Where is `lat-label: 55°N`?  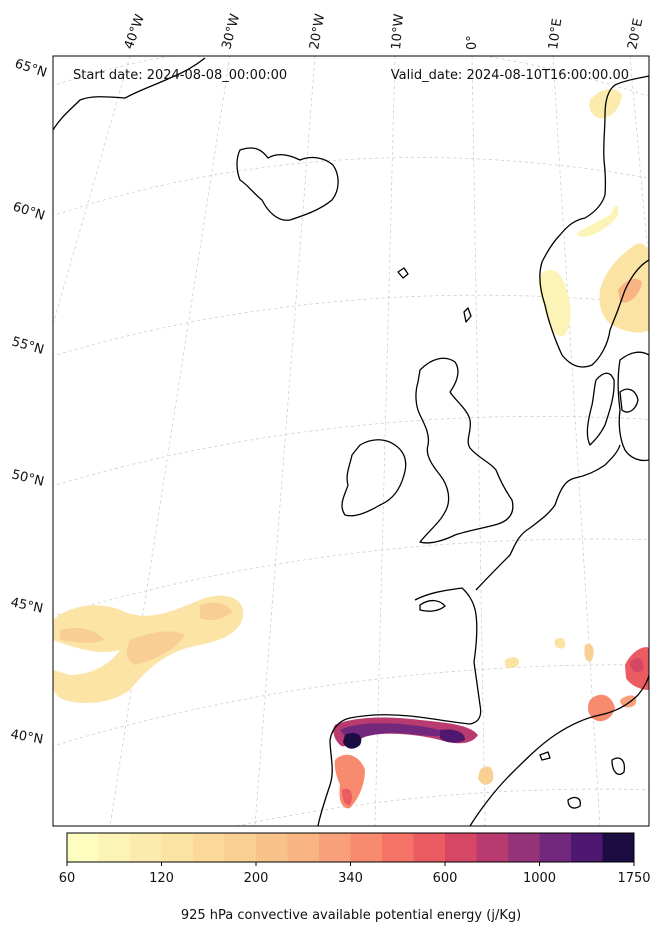 lat-label: 55°N is located at coordinates (28, 345).